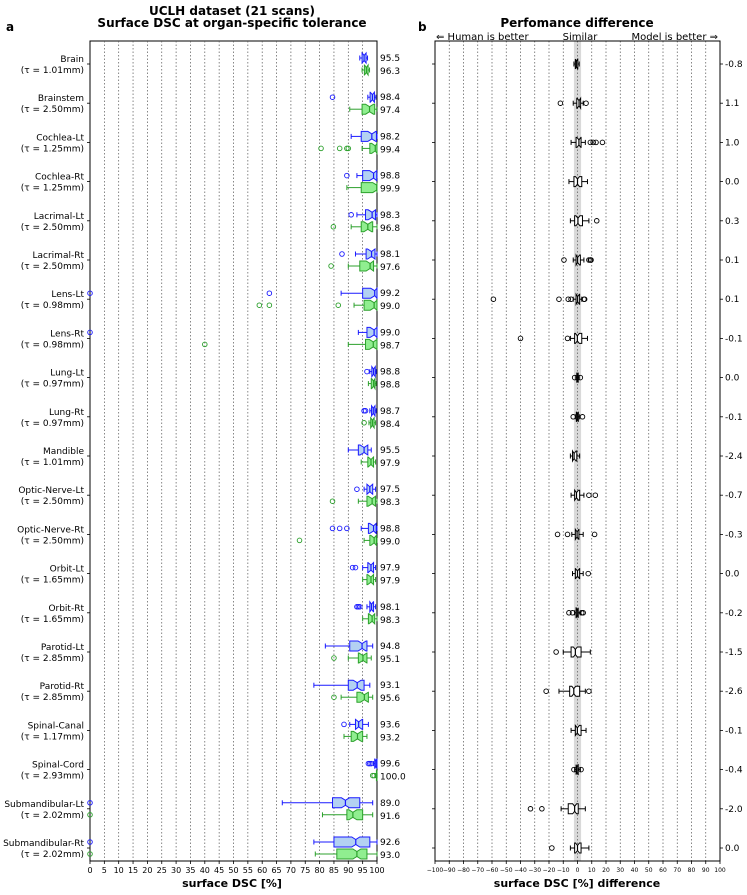 The image size is (747, 895). I want to click on panel-b-xtick-label: 30, so click(620, 870).